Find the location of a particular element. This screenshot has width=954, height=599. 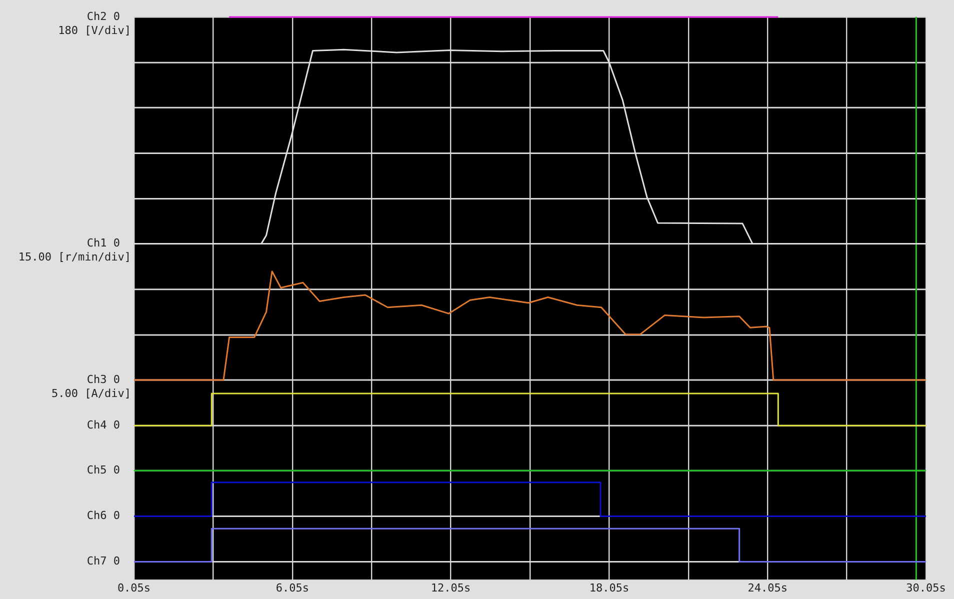

x-tick-label: 0.05s is located at coordinates (134, 587).